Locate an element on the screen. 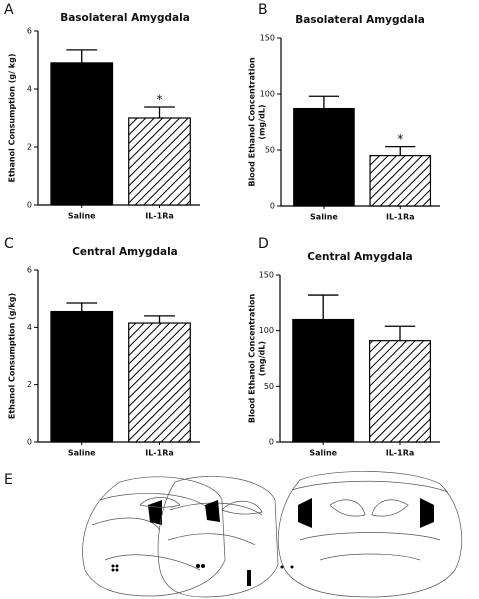 The height and width of the screenshot is (599, 479). panel-label: C is located at coordinates (9, 244).